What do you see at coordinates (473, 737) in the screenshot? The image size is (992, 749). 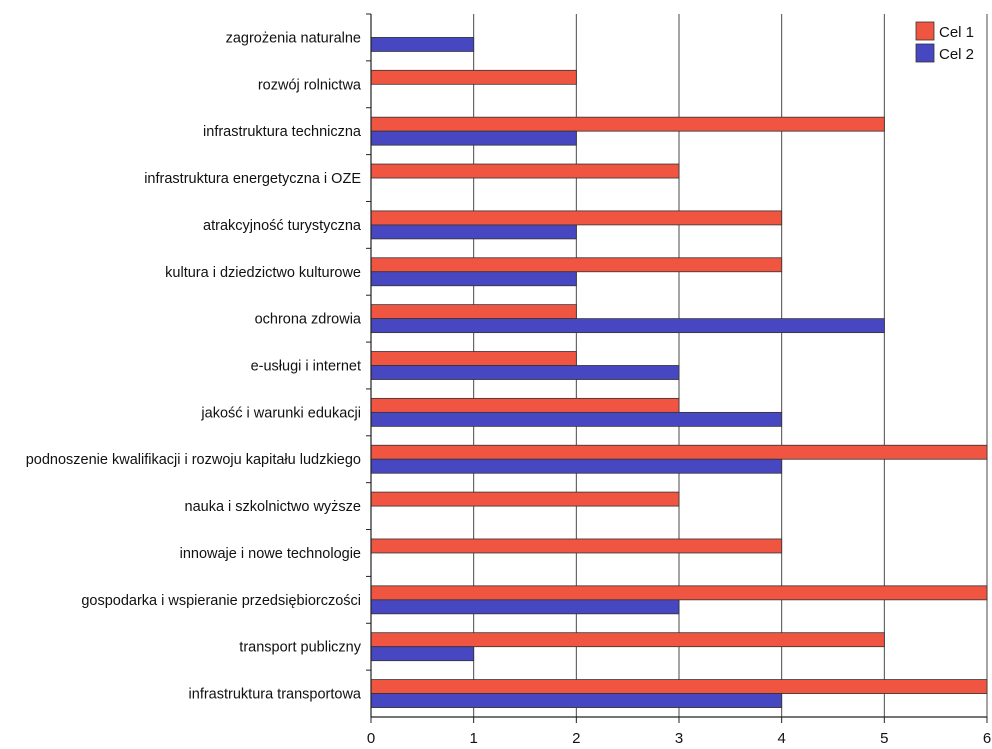 I see `x-tick-label: 1` at bounding box center [473, 737].